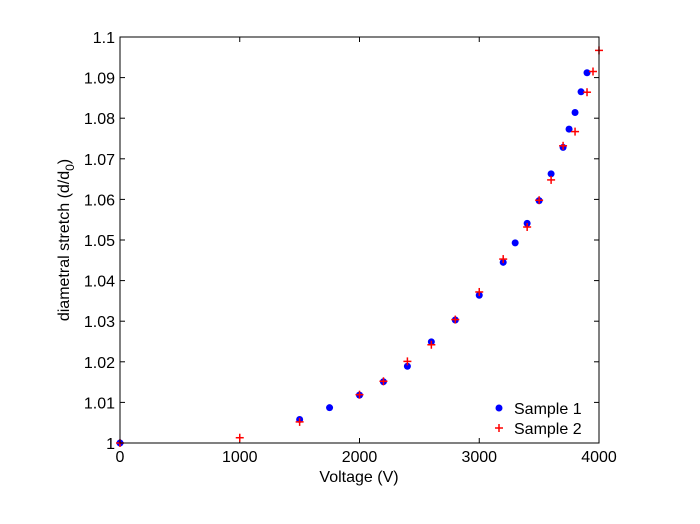 The image size is (700, 524). Describe the element at coordinates (479, 457) in the screenshot. I see `x-tick-label: 3000` at that location.